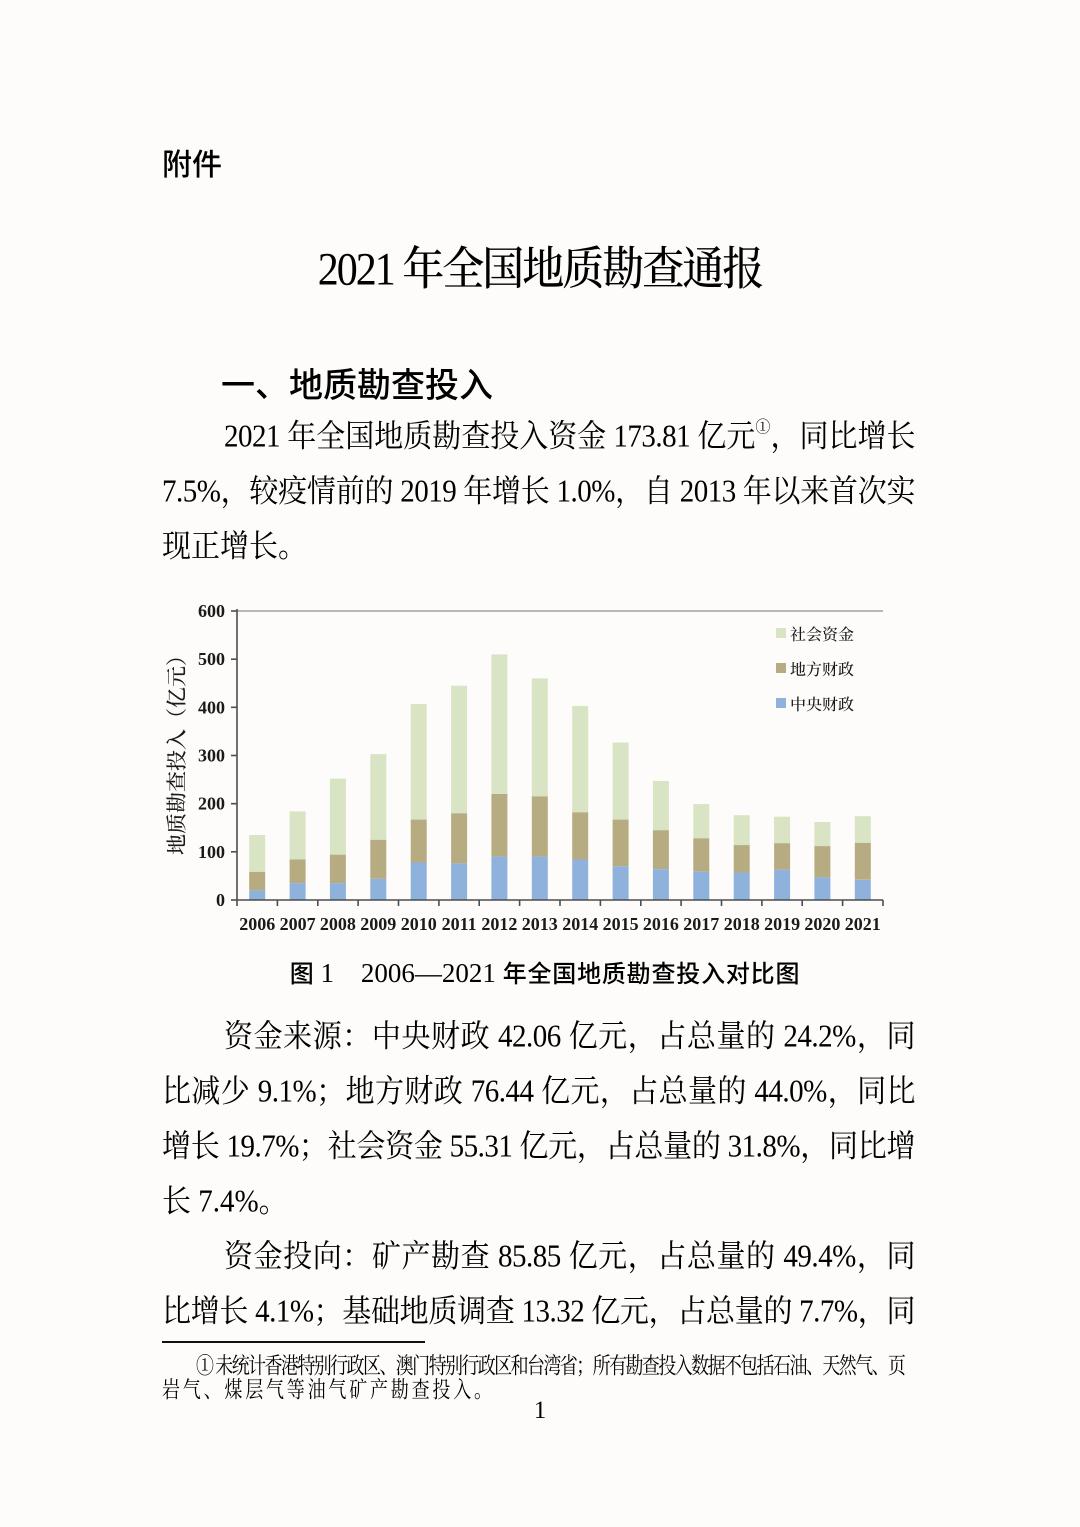 The width and height of the screenshot is (1080, 1527). I want to click on svg-text: 2010, so click(419, 924).